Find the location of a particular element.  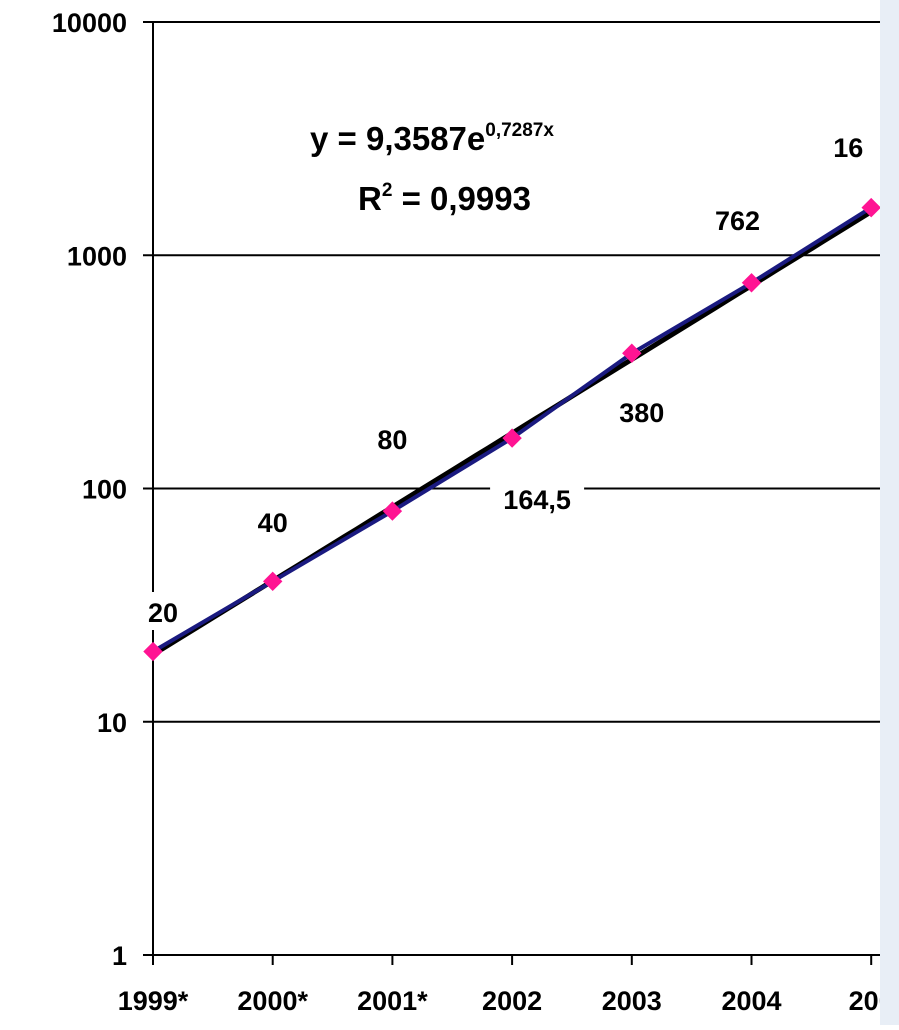

y-tick-label: 10 is located at coordinates (112, 723).